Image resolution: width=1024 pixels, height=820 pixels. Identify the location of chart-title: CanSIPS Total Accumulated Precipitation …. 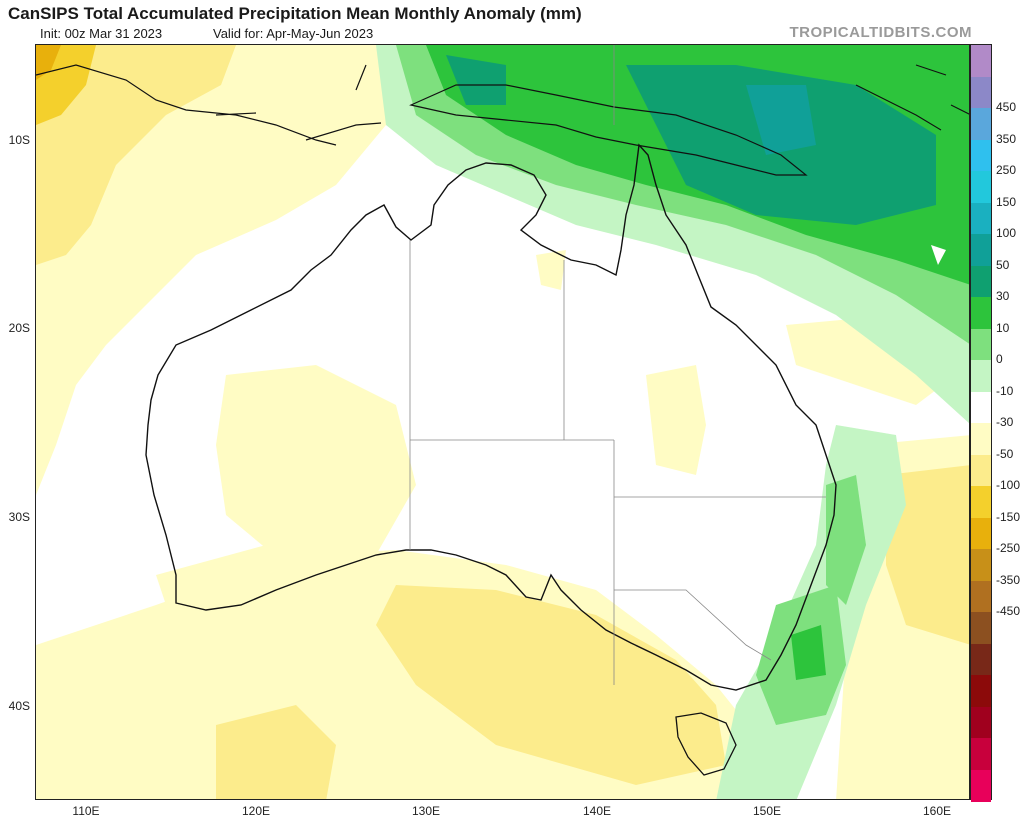
(295, 13).